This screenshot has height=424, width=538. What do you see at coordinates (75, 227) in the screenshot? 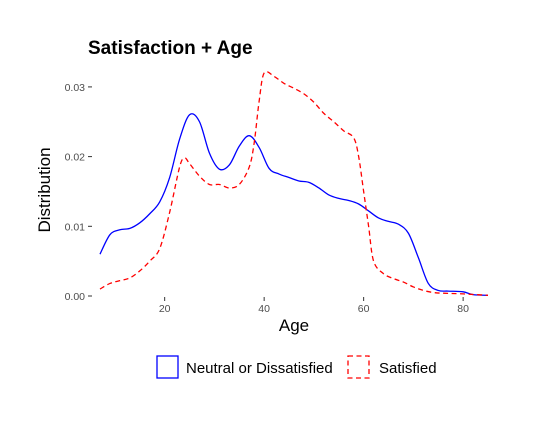
I see `y-tick-label: 0.01` at bounding box center [75, 227].